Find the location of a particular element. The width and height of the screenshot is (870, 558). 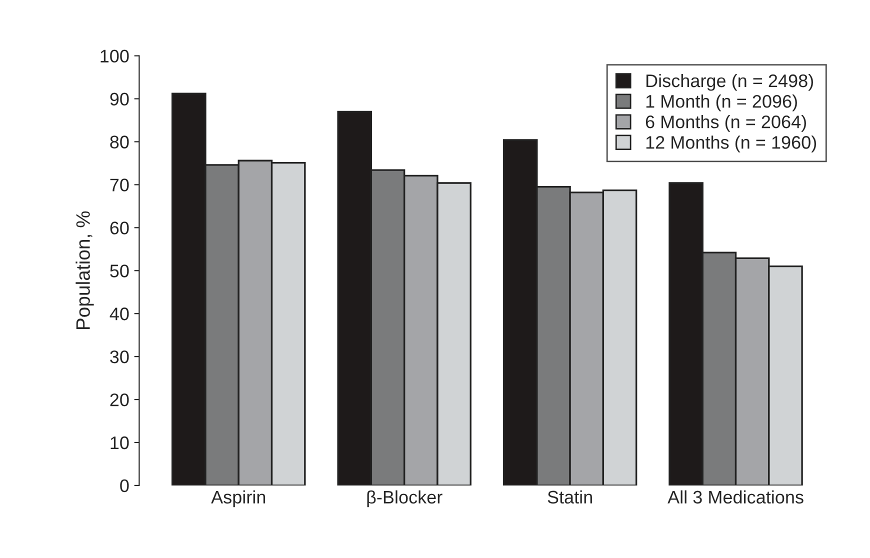

y-tick-label: 70 is located at coordinates (119, 185).